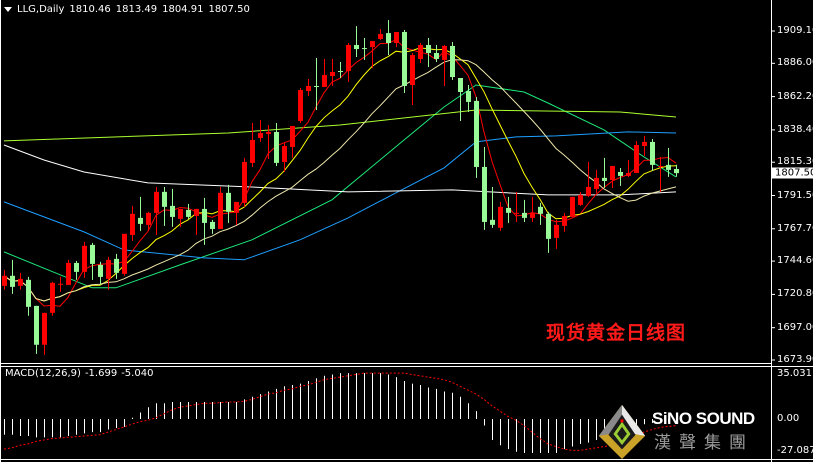  I want to click on sino-sound-logo: SiNO SOUND 漢聲集團, so click(682, 431).